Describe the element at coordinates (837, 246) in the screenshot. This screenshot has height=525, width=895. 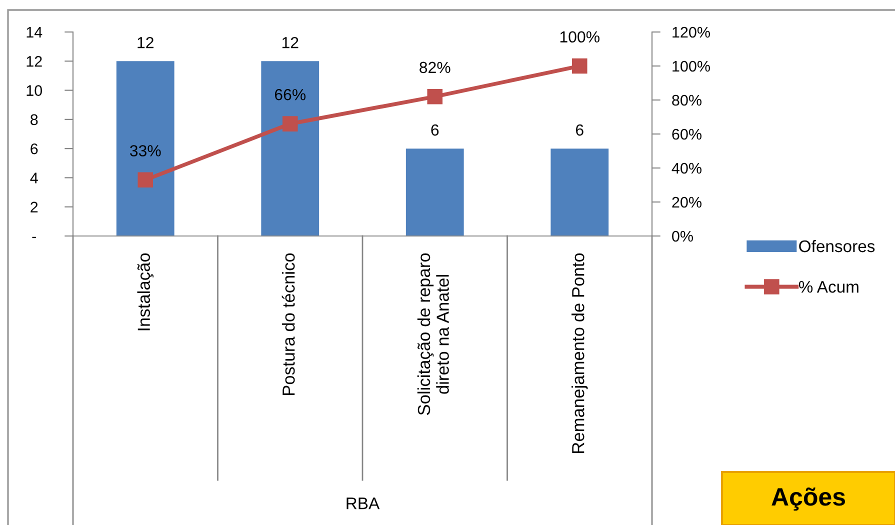
I see `legend-label: Ofensores` at that location.